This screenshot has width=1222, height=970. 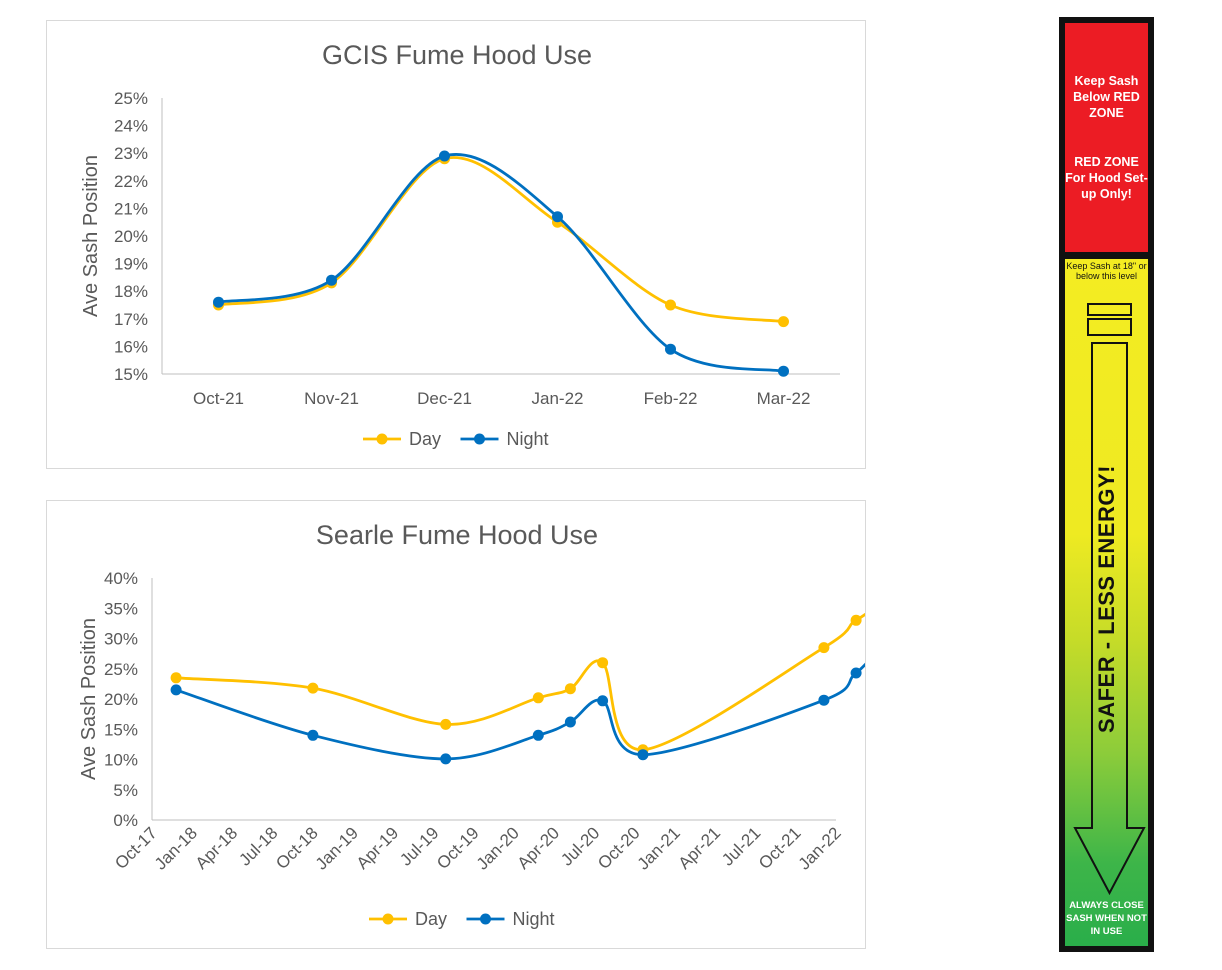 What do you see at coordinates (131, 126) in the screenshot?
I see `gcis-y-tick-label: 24%` at bounding box center [131, 126].